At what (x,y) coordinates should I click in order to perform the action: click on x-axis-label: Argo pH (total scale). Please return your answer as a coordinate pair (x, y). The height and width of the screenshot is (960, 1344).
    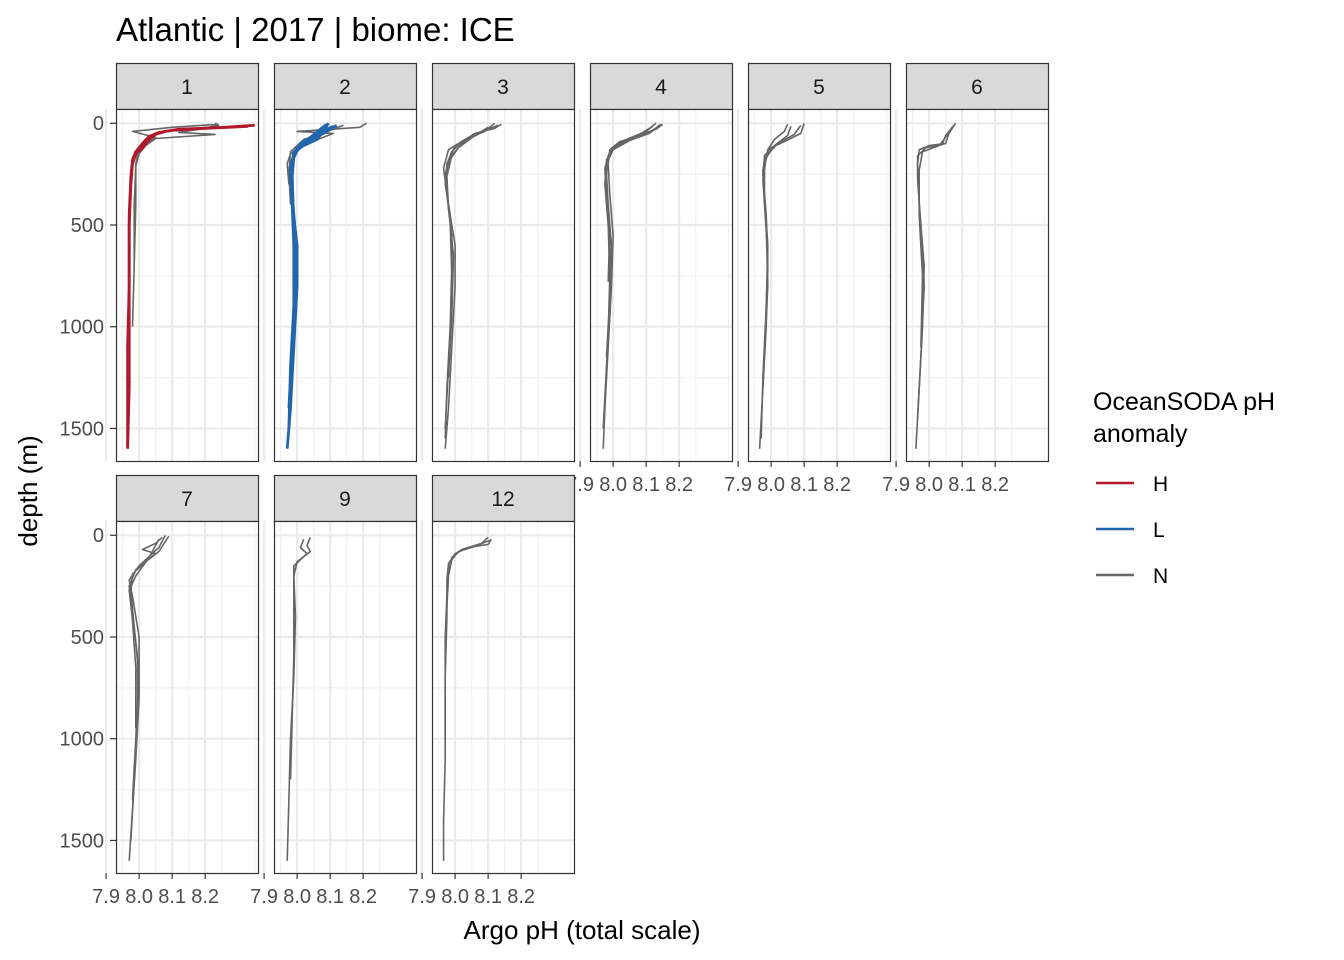
    Looking at the image, I should click on (582, 930).